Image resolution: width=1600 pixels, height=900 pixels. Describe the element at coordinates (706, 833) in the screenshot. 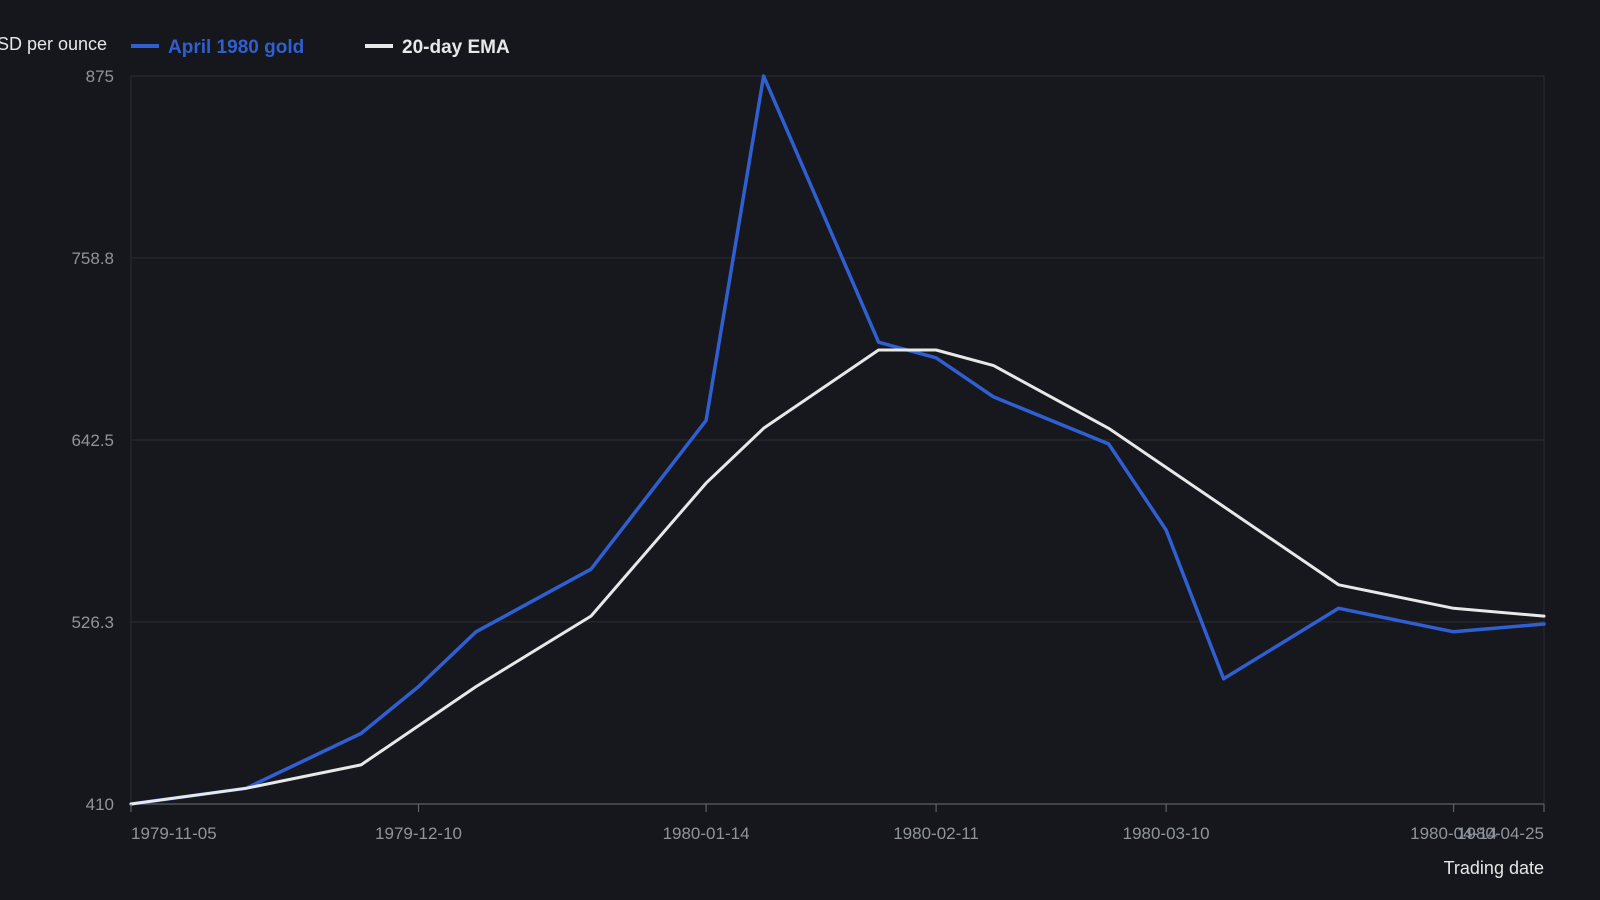

I see `x-tick-label: 1980-01-14` at that location.